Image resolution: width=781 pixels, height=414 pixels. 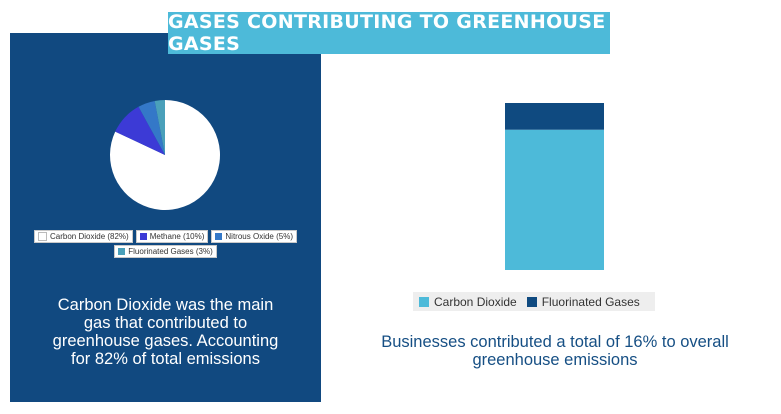 What do you see at coordinates (170, 251) in the screenshot?
I see `legend-label-fluorinated-gases: Fluorinated Gases (3%)` at bounding box center [170, 251].